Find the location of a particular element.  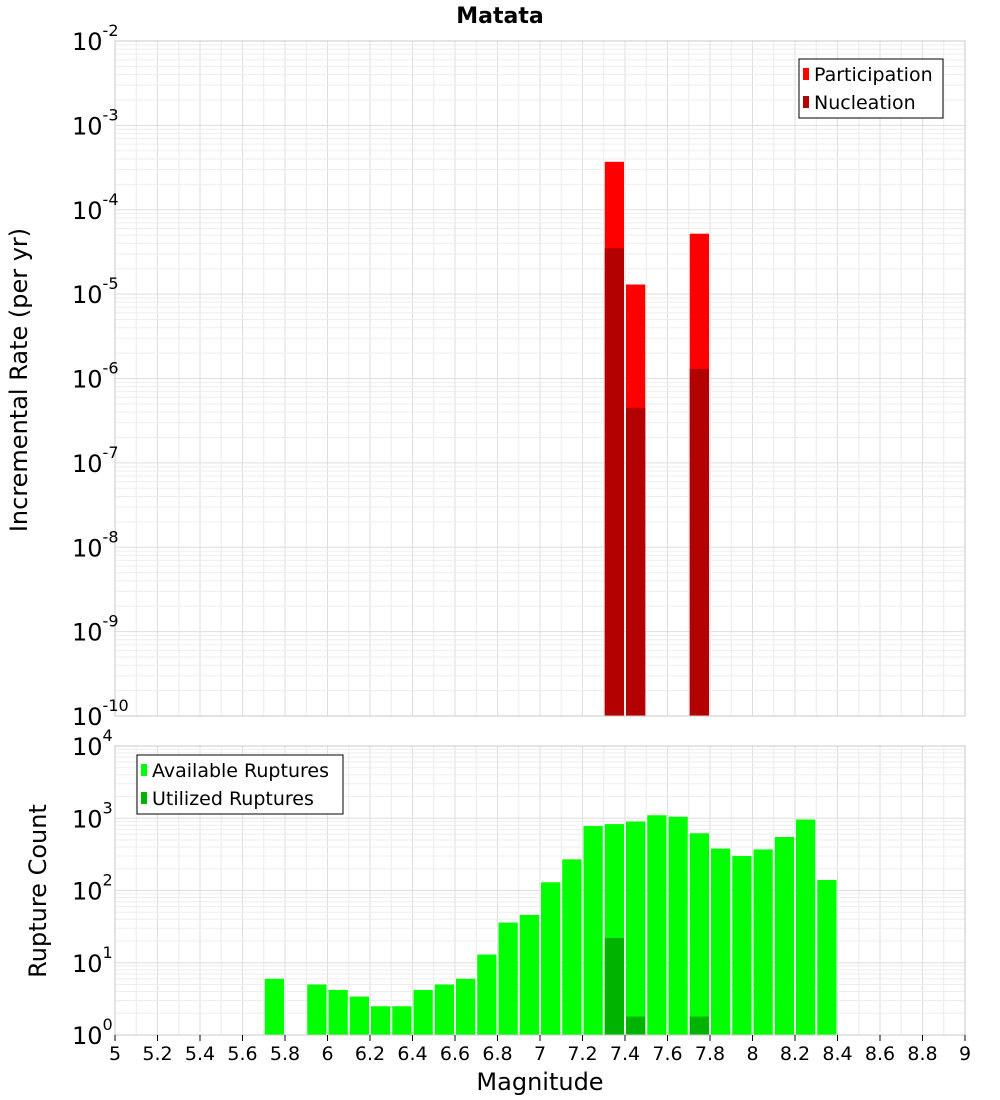

x-tick-label: 6.4 is located at coordinates (412, 1054).